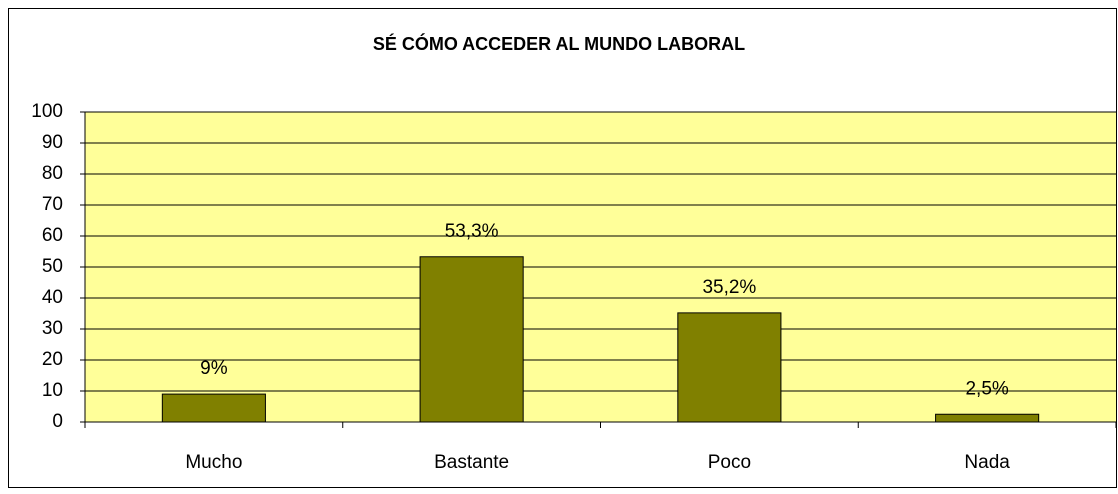 The width and height of the screenshot is (1118, 494). Describe the element at coordinates (52, 266) in the screenshot. I see `y-tick-label: 50` at that location.